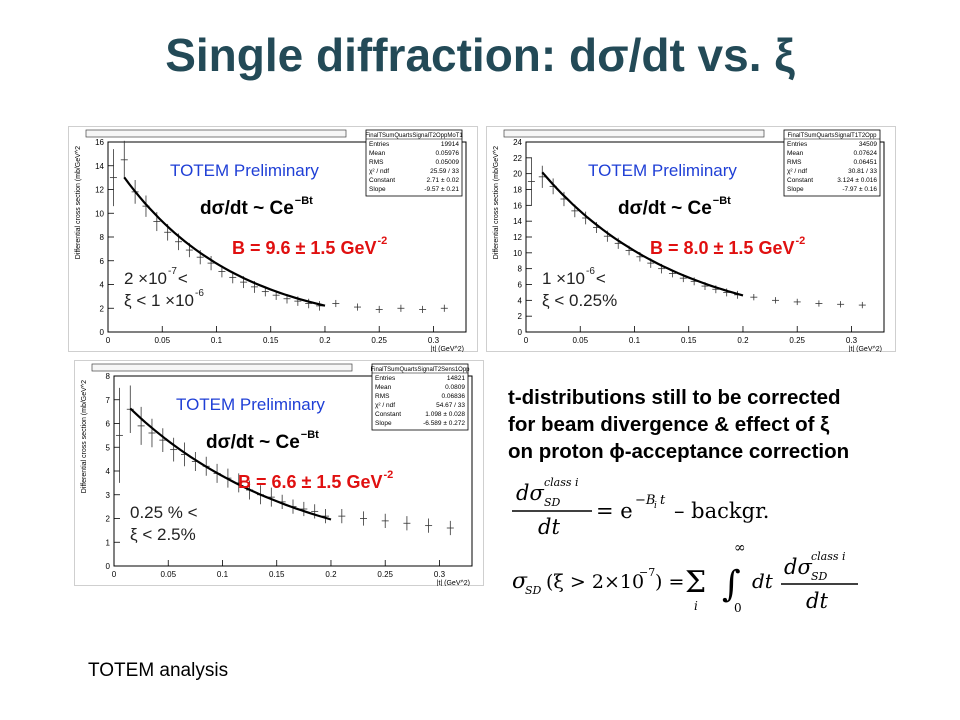 The width and height of the screenshot is (960, 720). Describe the element at coordinates (533, 590) in the screenshot. I see `f2-sigma-sub: SD` at that location.